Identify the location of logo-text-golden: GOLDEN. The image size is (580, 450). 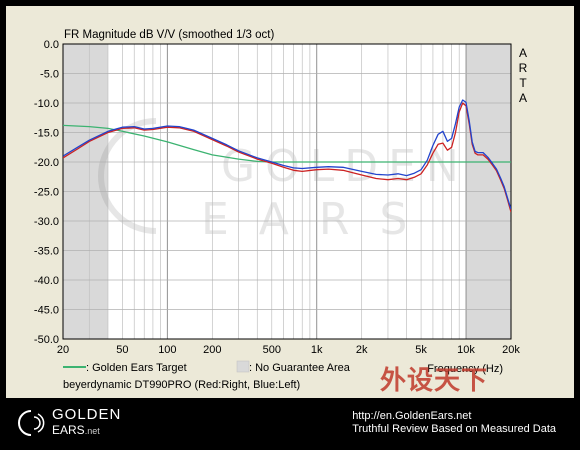
(87, 414).